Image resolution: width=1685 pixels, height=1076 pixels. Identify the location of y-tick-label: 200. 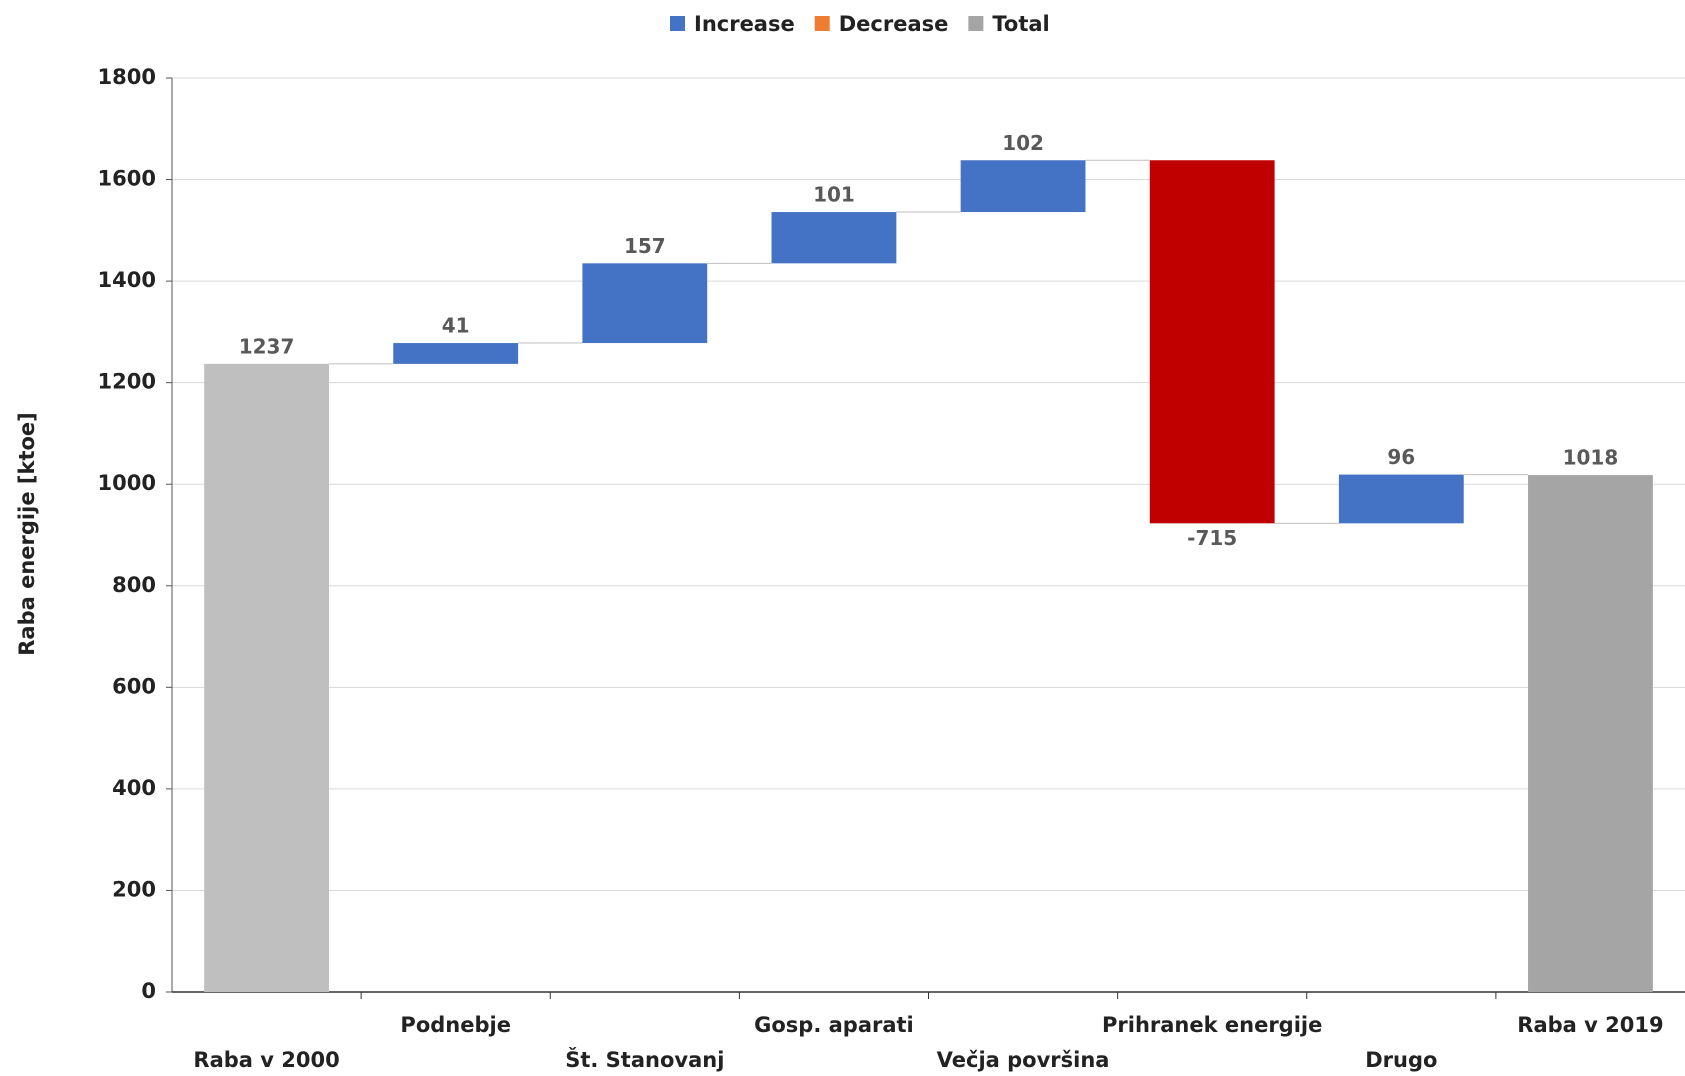
(134, 889).